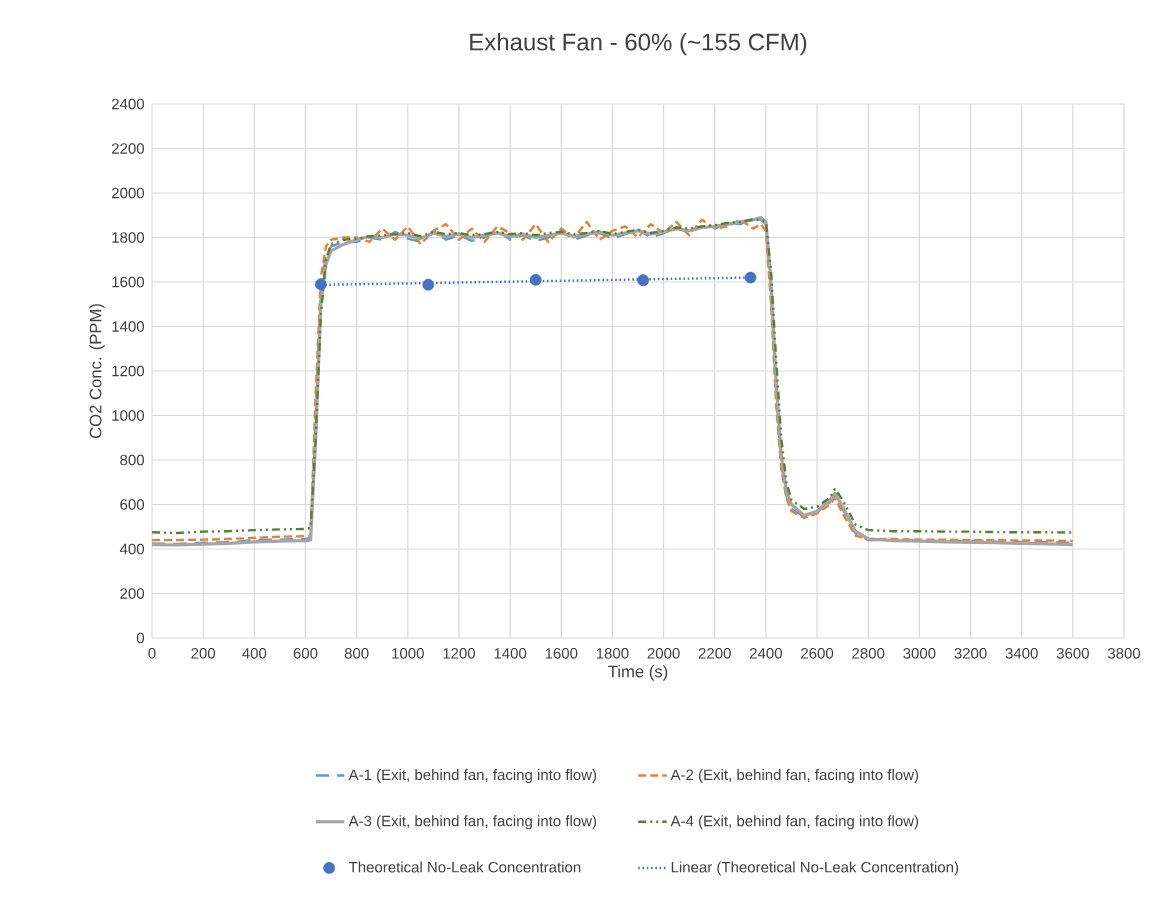 The height and width of the screenshot is (901, 1168). I want to click on x-tick-label: 3000, so click(919, 653).